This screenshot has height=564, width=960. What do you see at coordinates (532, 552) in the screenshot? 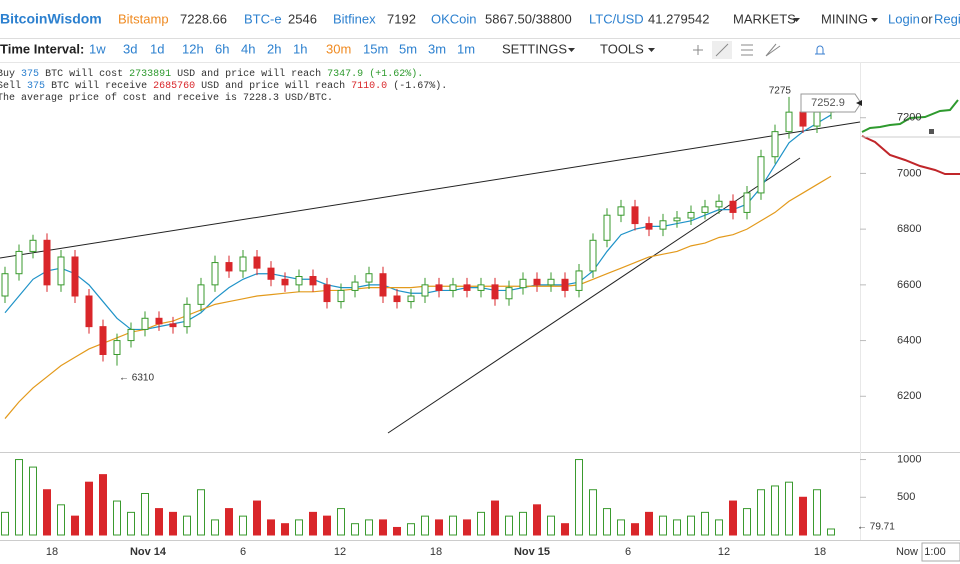
I see `x-tick-label: Nov 15` at bounding box center [532, 552].